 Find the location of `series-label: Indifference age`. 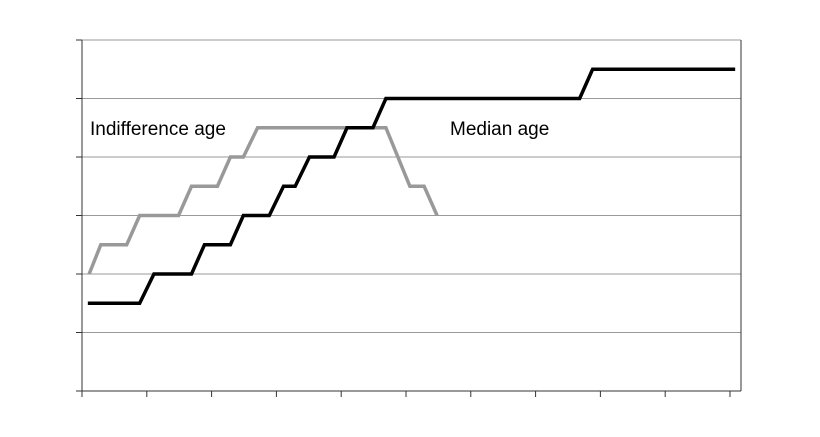

series-label: Indifference age is located at coordinates (158, 129).